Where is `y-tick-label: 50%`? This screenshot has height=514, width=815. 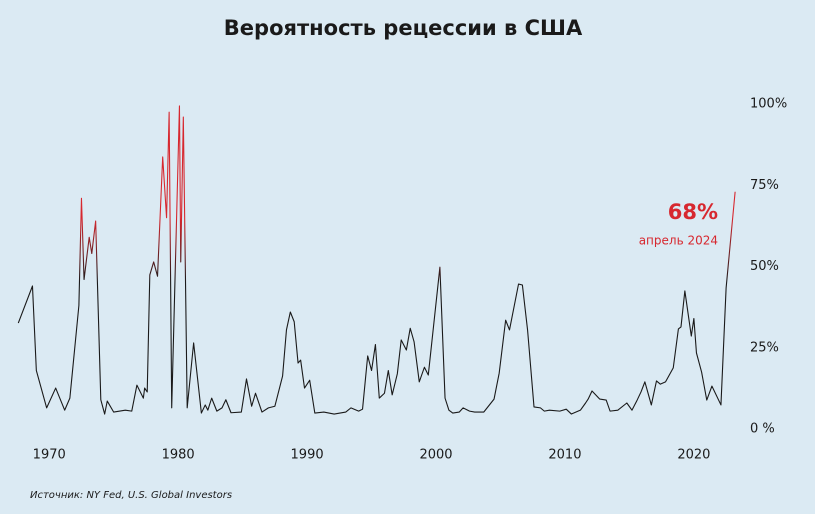 y-tick-label: 50% is located at coordinates (764, 266).